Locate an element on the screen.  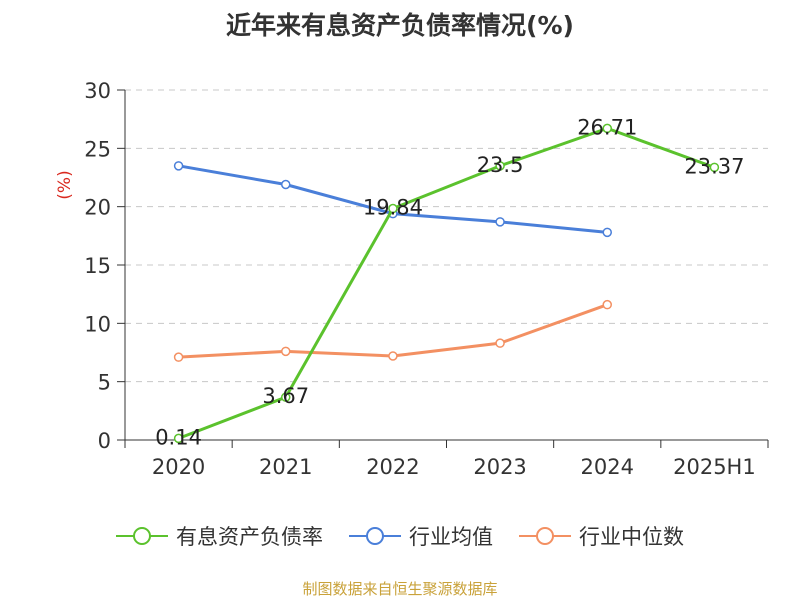
y-tick-label: 10 is located at coordinates (97, 324).